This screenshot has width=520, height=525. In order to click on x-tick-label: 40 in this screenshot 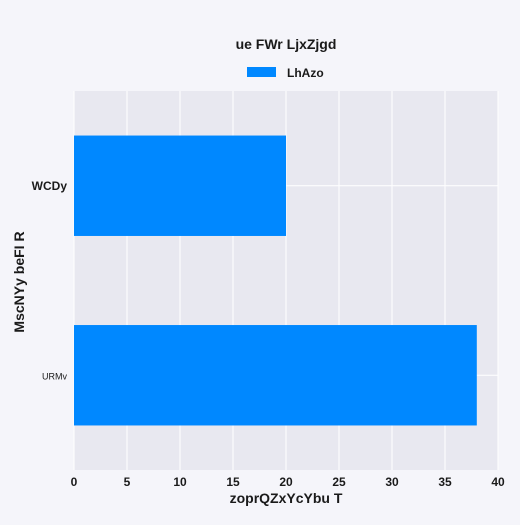, I will do `click(498, 482)`.